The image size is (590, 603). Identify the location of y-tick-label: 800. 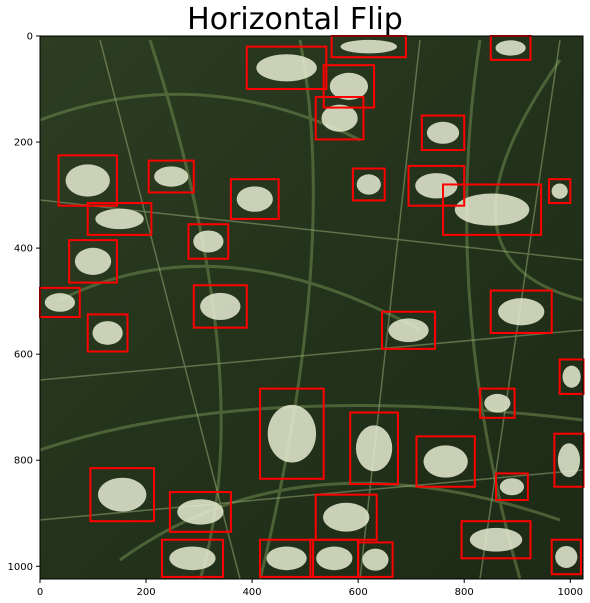
(23, 461).